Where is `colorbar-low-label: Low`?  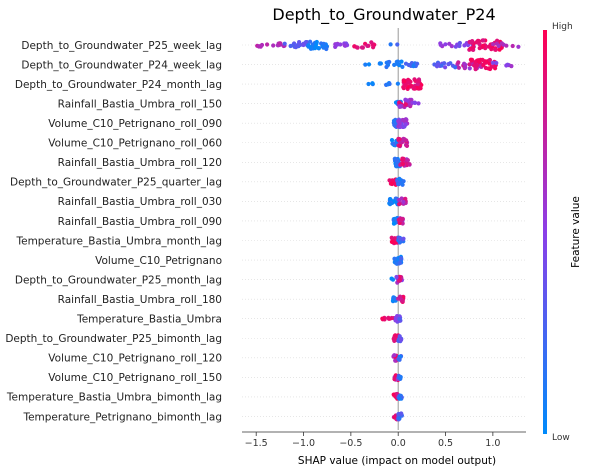
colorbar-low-label: Low is located at coordinates (561, 438).